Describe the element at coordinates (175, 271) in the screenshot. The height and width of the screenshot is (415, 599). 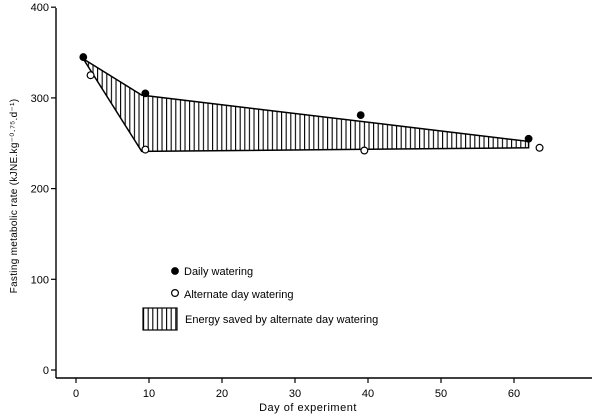
I see `legend-marker-daily` at that location.